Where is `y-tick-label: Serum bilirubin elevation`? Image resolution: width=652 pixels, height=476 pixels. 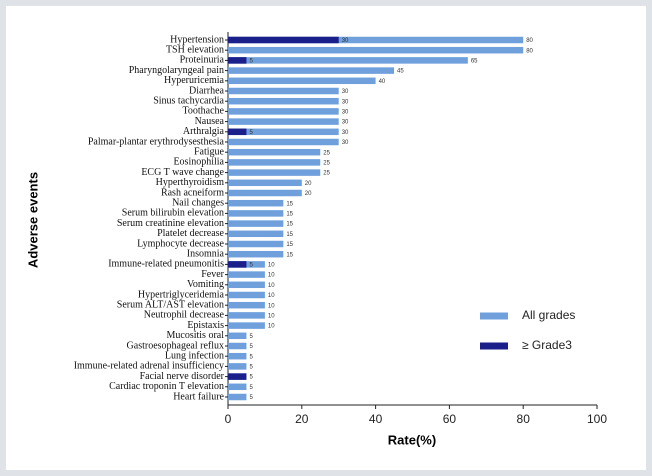 y-tick-label: Serum bilirubin elevation is located at coordinates (173, 213).